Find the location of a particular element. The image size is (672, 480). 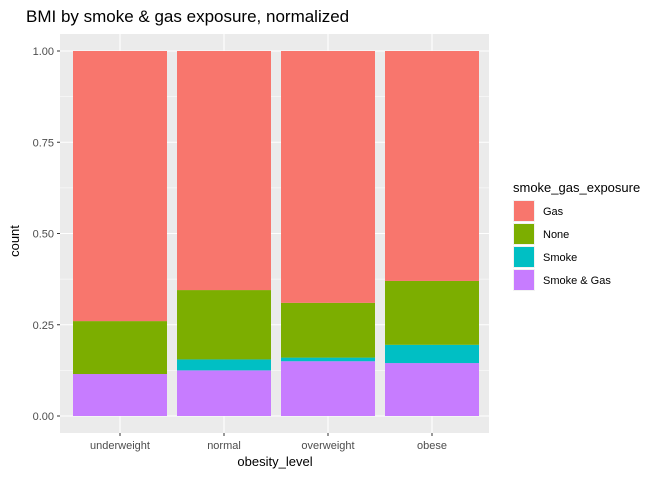

x-axis-title: obesity_level is located at coordinates (274, 461).